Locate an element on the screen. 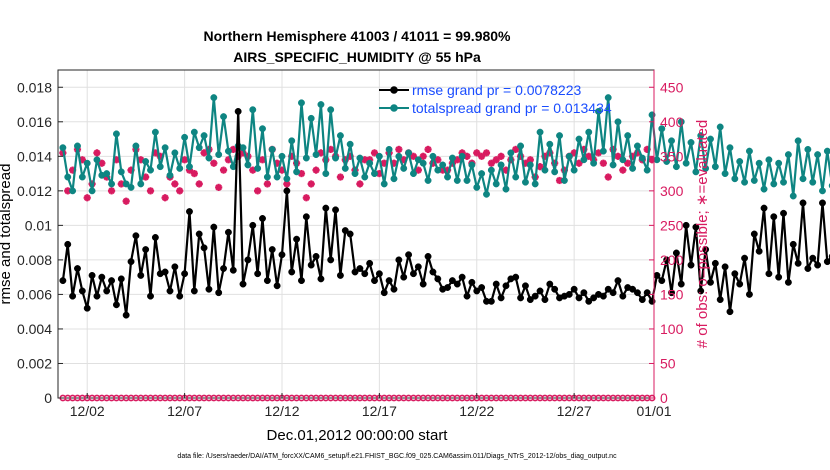  legend-rmse-label: rmse grand pr = 0.0078223 is located at coordinates (496, 90).